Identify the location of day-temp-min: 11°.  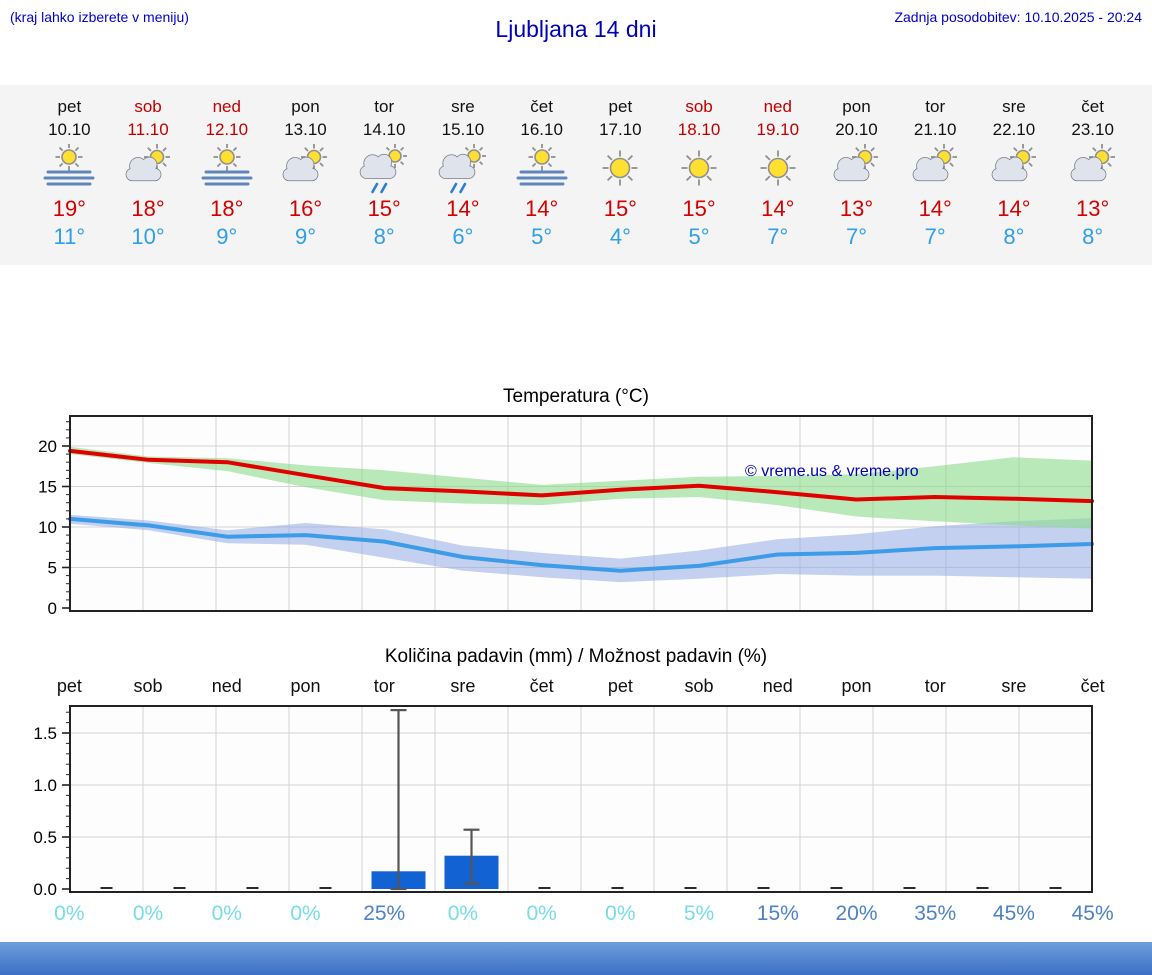
(69, 236).